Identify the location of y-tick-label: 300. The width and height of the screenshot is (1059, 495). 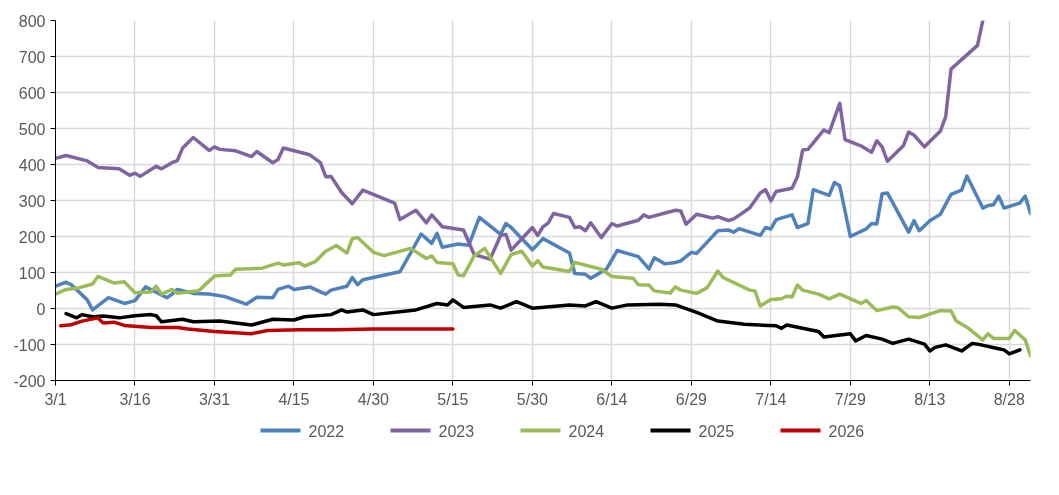
(32, 201).